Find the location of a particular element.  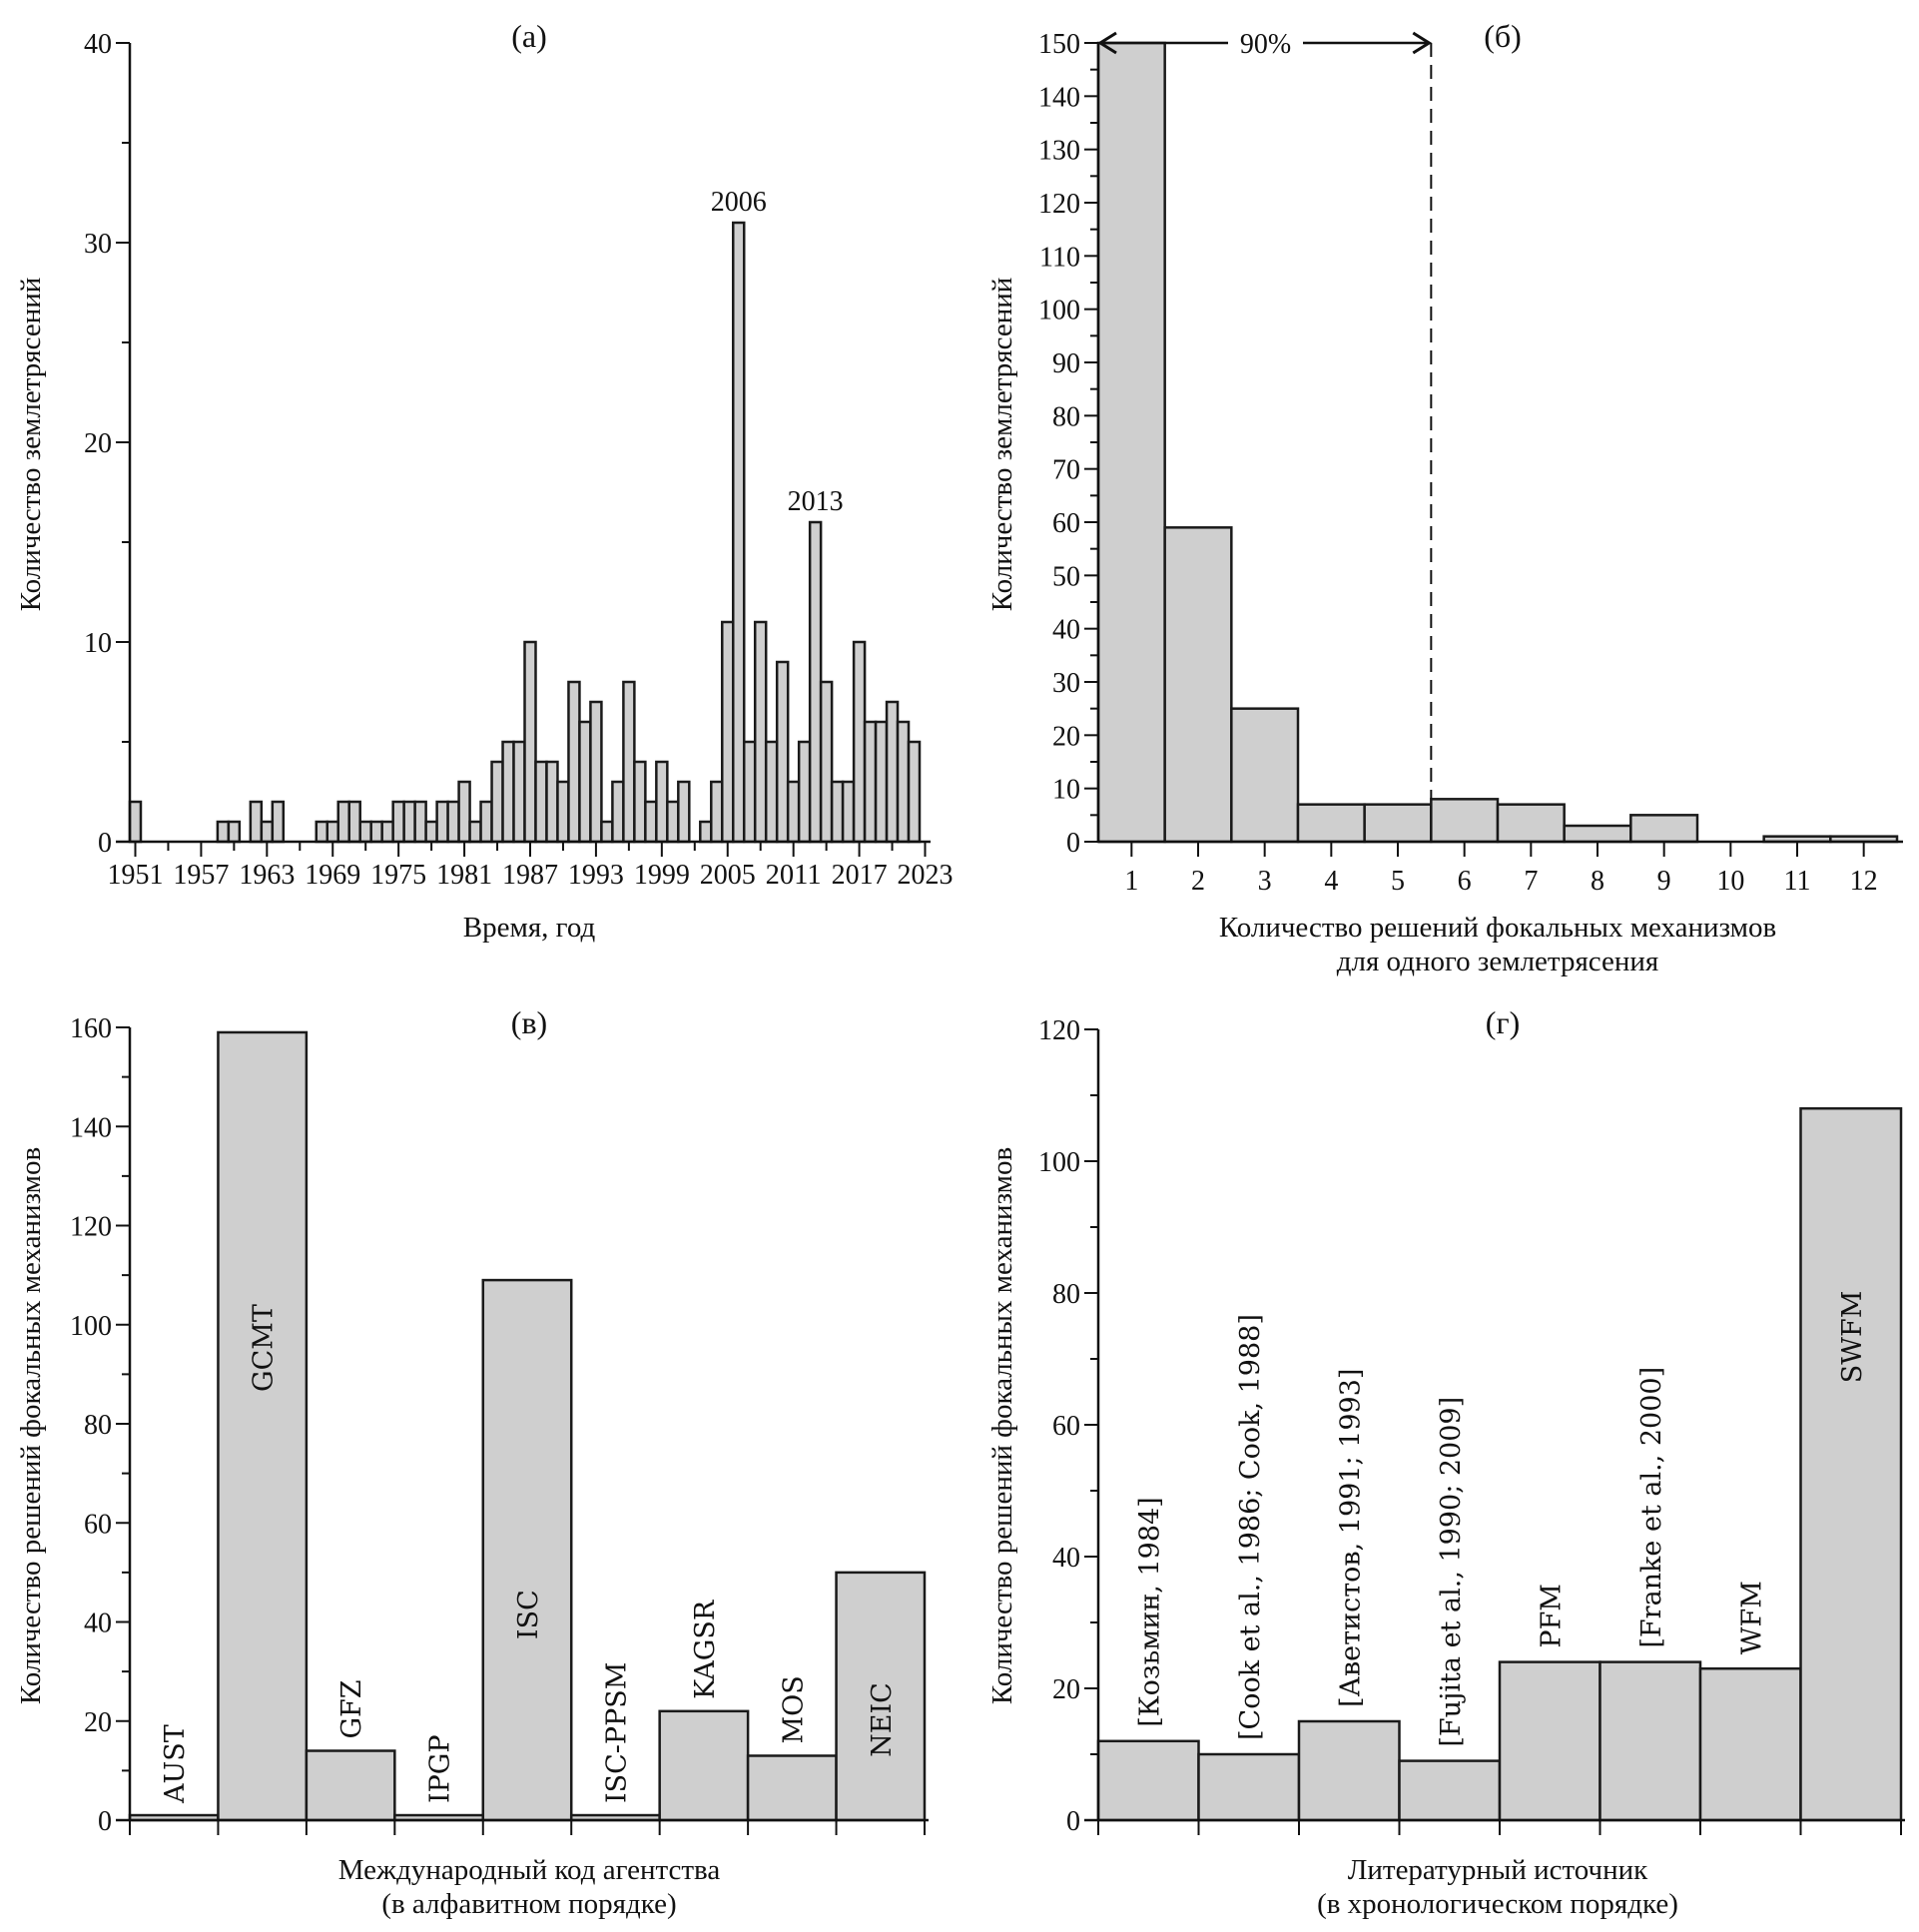

panel-v-xlabel: Международный код агентства is located at coordinates (529, 1870).